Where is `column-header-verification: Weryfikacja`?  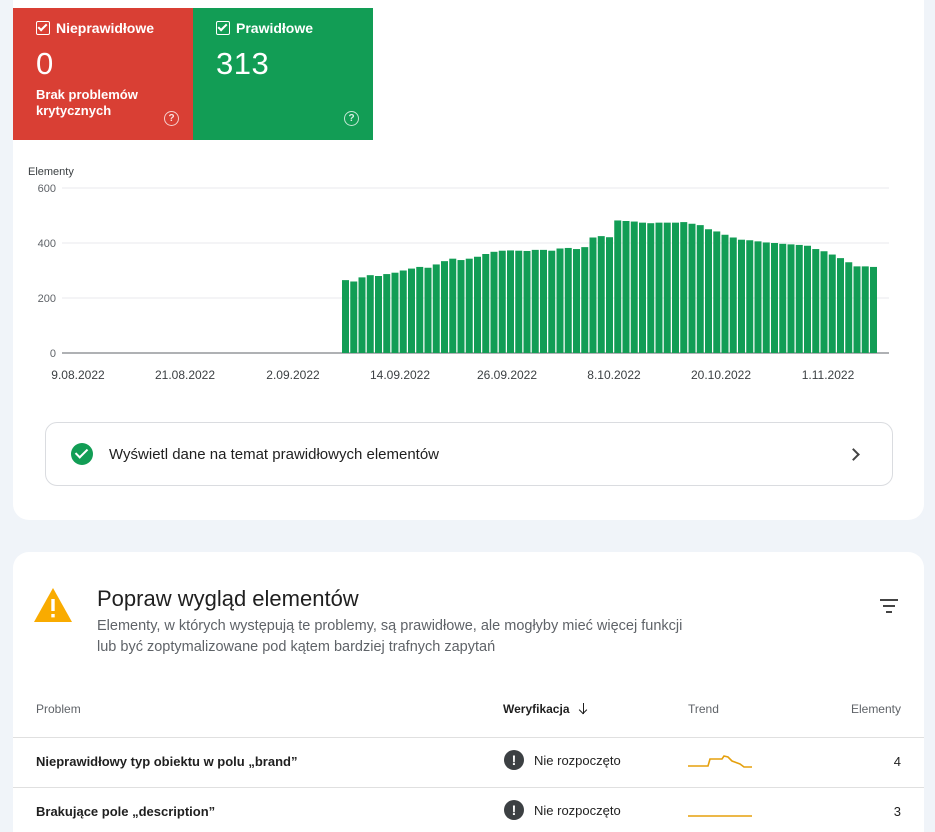
column-header-verification: Weryfikacja is located at coordinates (546, 709).